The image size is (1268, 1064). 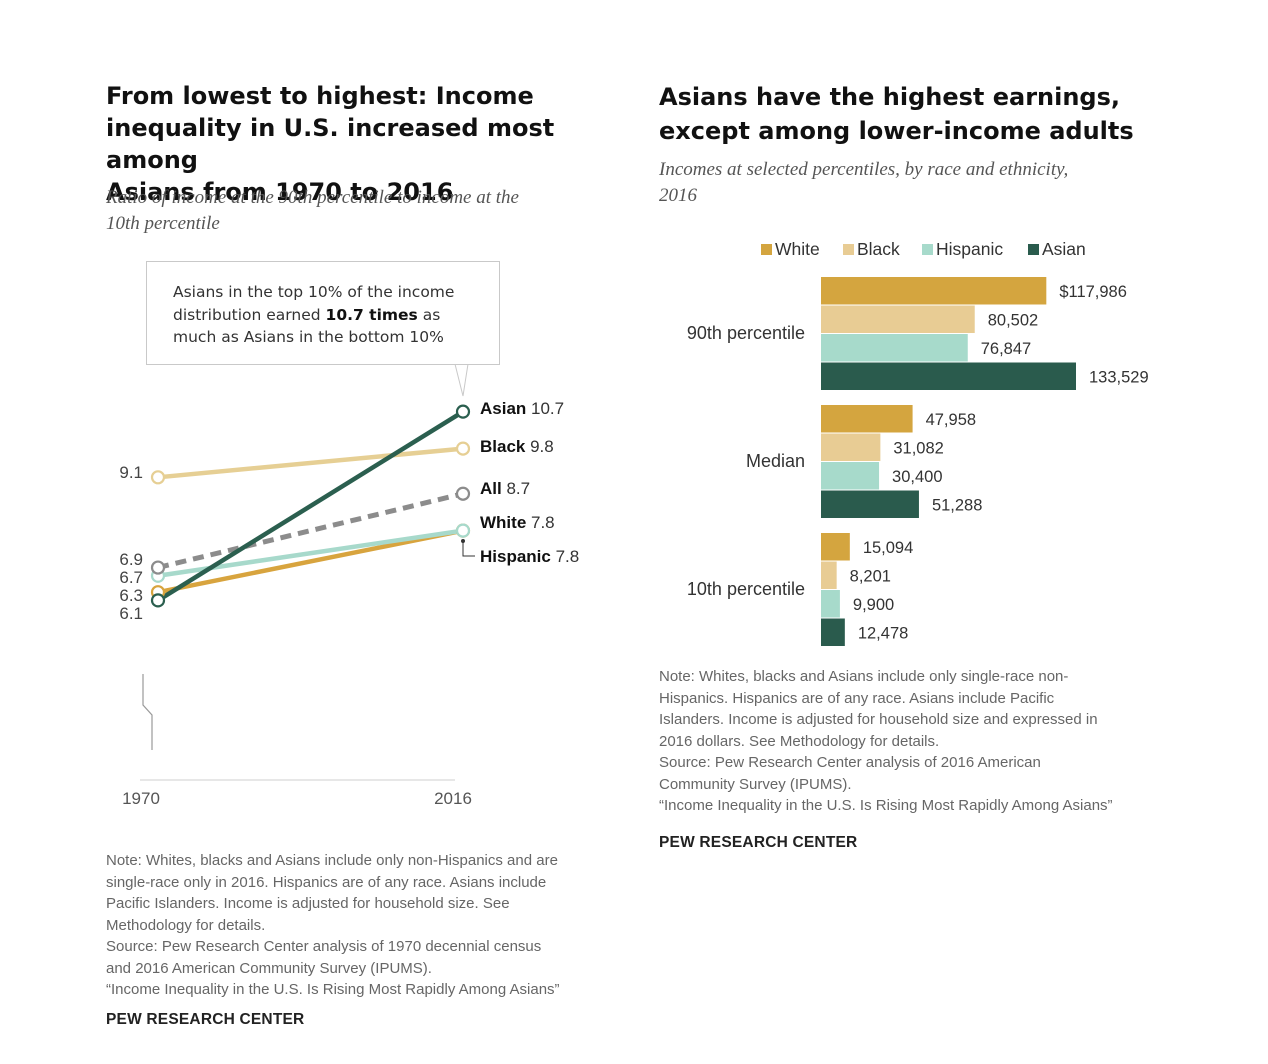 What do you see at coordinates (835, 547) in the screenshot?
I see `bar-10th-percentile-white` at bounding box center [835, 547].